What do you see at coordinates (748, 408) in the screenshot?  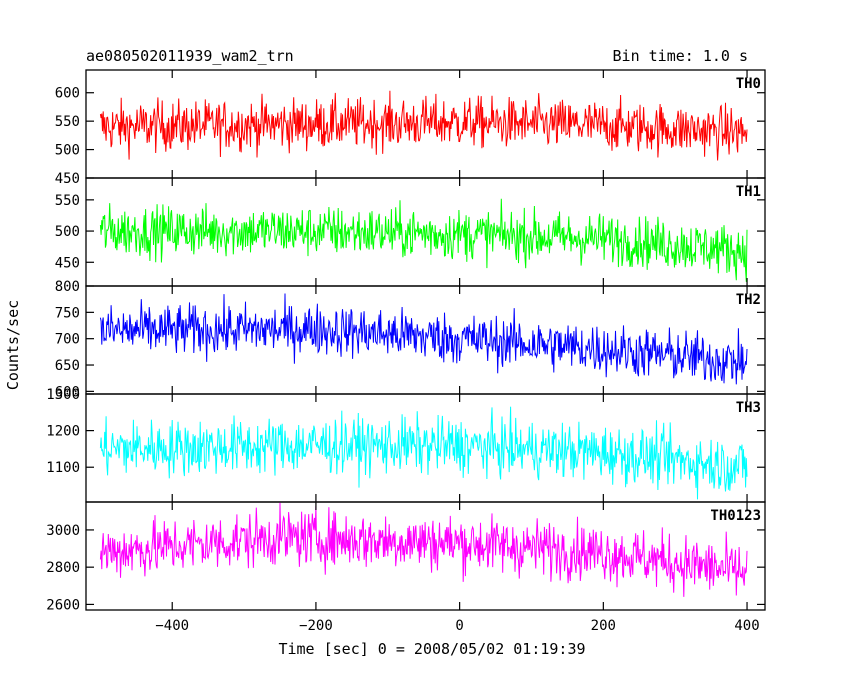 I see `panel-label-th3: TH3` at bounding box center [748, 408].